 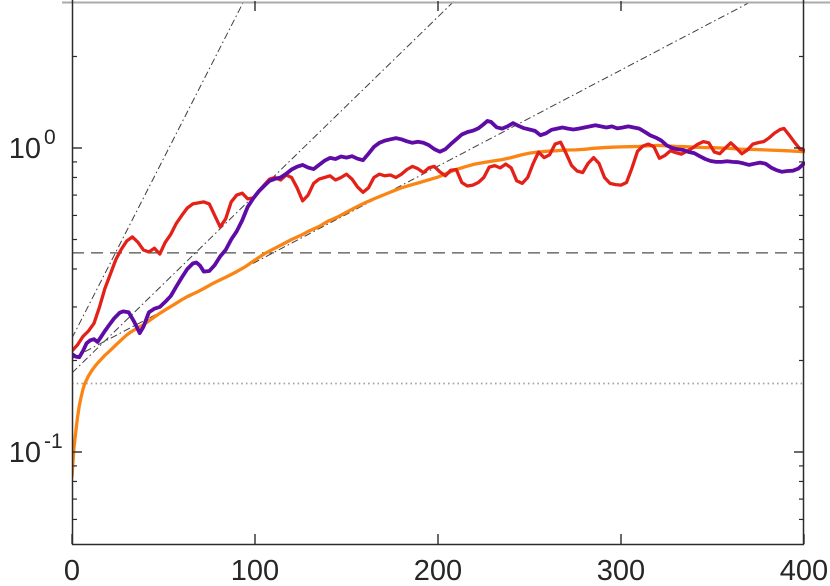 What do you see at coordinates (53, 441) in the screenshot?
I see `y-tick-exponent: -1` at bounding box center [53, 441].